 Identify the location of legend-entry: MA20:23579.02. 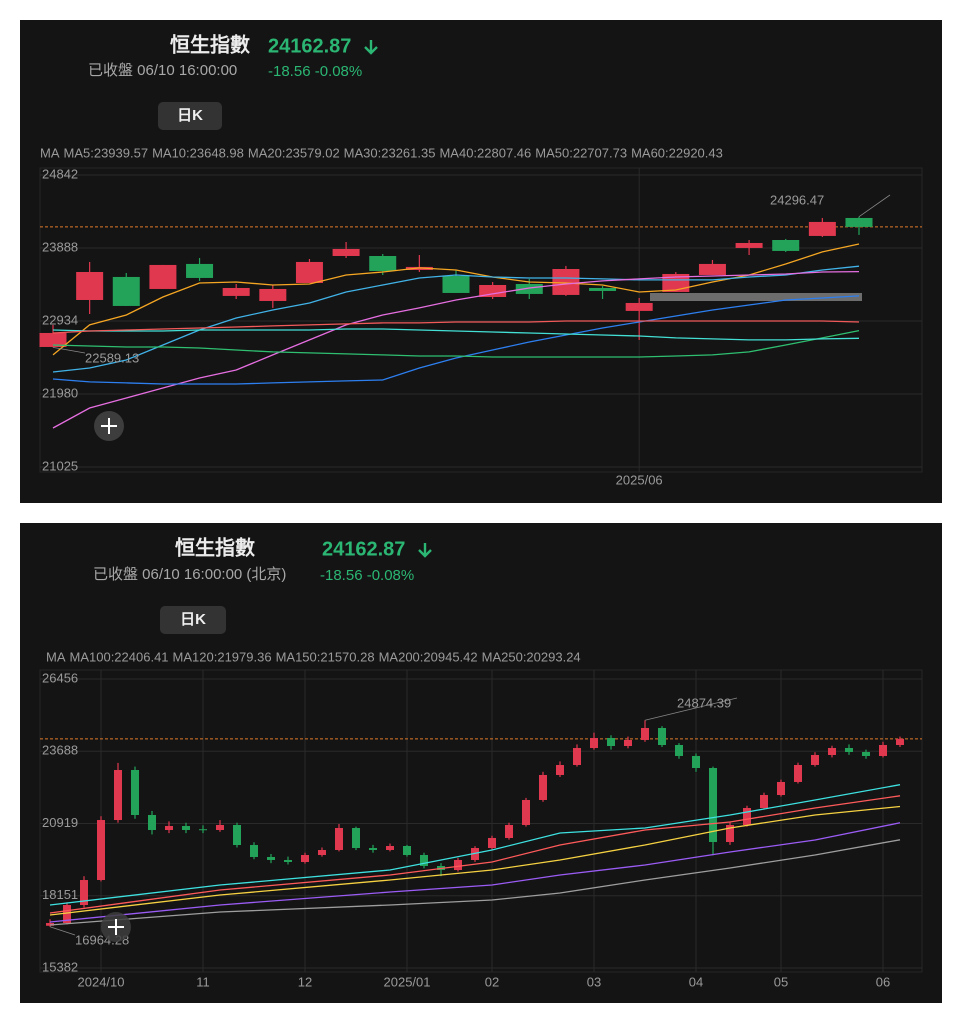
(294, 152).